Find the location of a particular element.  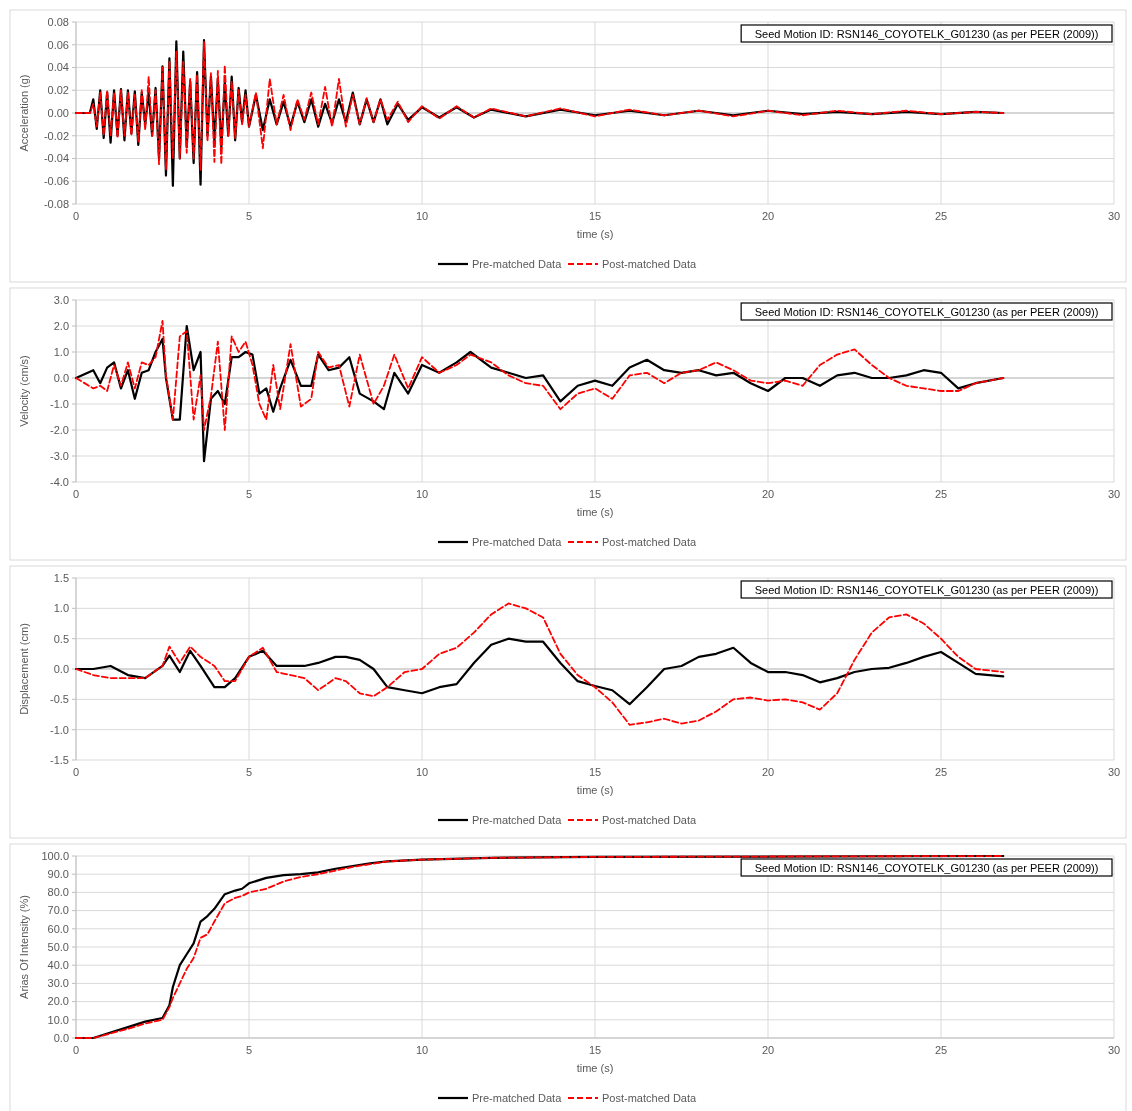

y-axis-title: Velocity (cm/s) is located at coordinates (24, 391).